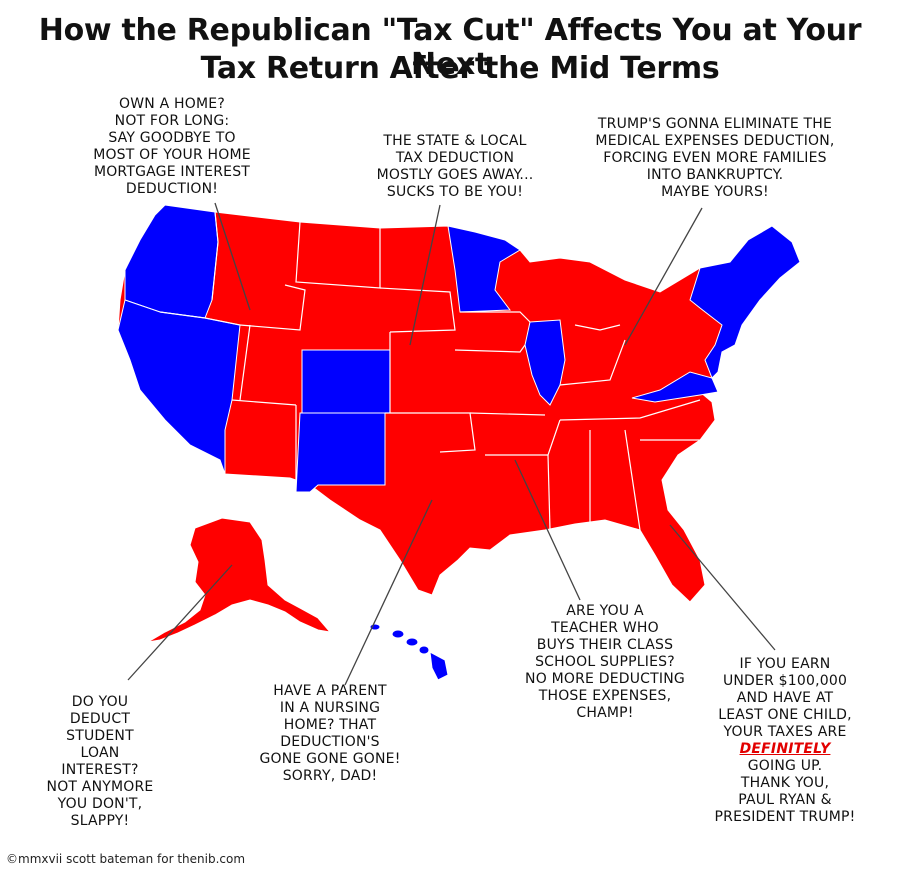 Image resolution: width=900 pixels, height=874 pixels. I want to click on callout-teacher-line: CHAMP!, so click(605, 713).